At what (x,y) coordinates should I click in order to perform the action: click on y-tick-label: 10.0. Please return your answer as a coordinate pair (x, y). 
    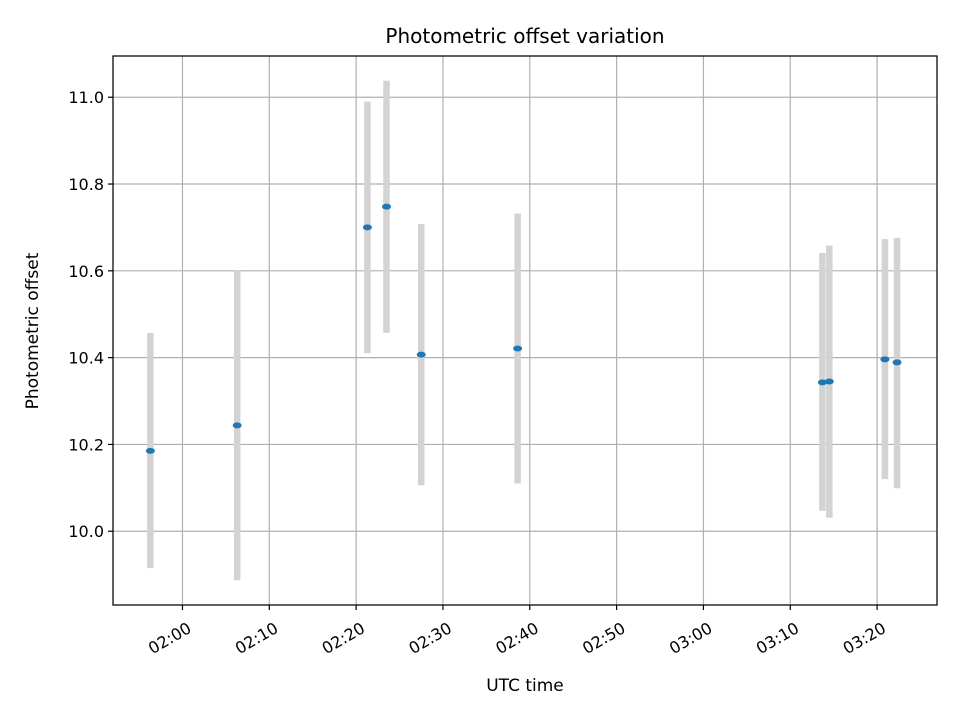
    Looking at the image, I should click on (86, 531).